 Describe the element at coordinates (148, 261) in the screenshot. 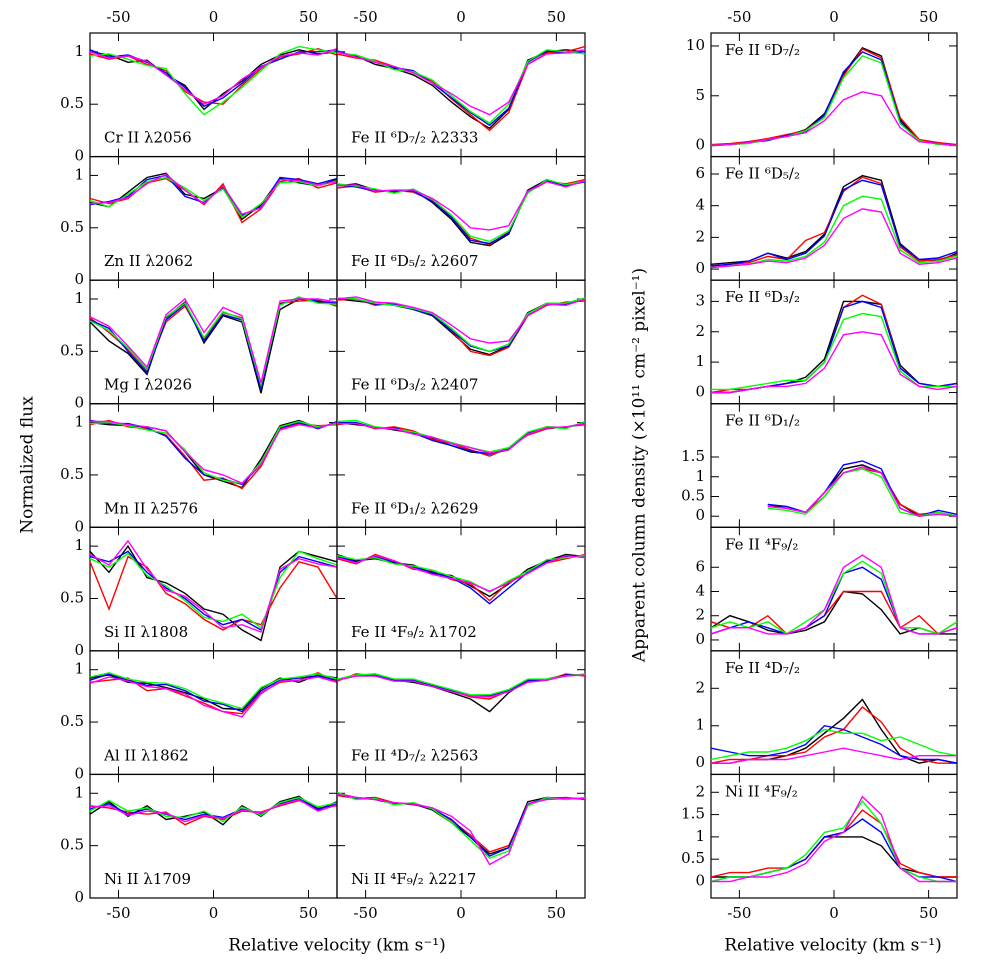

I see `panel-label: Zn II λ2062` at that location.